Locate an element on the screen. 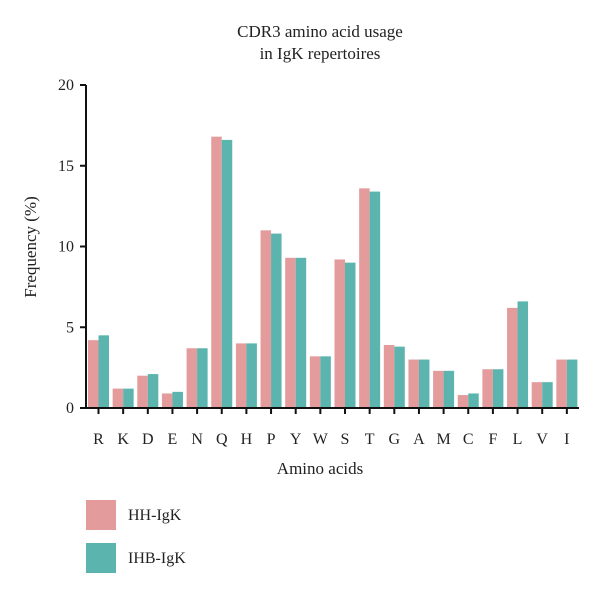 Image resolution: width=600 pixels, height=593 pixels. y-ticks: 0 5 10 15 20 is located at coordinates (72, 247).